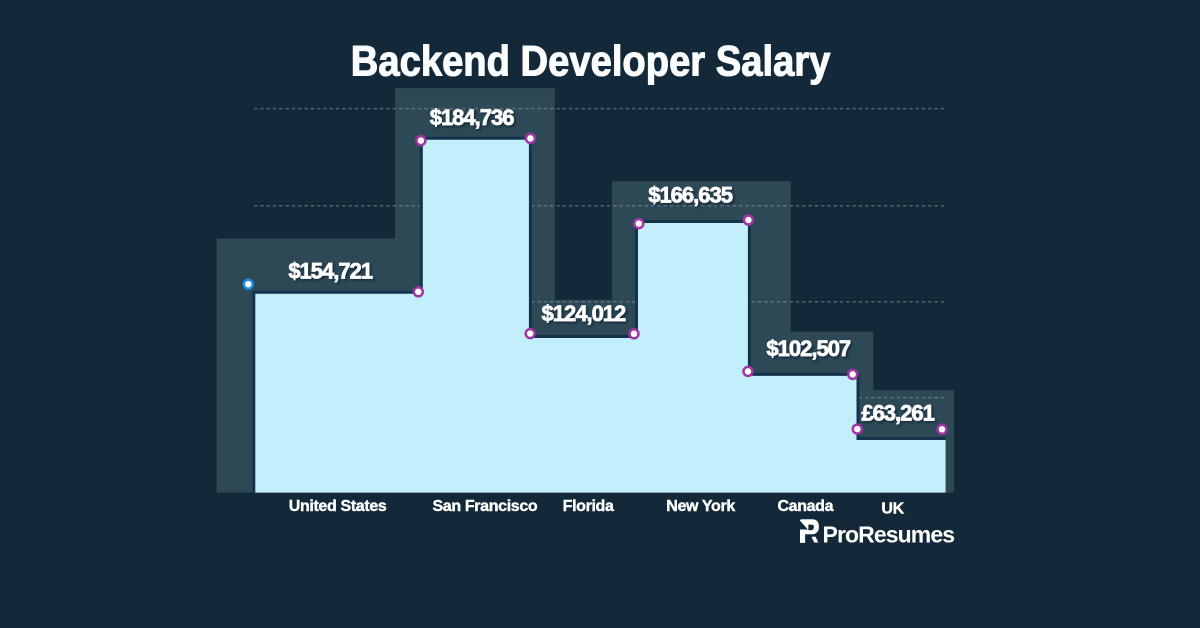  What do you see at coordinates (808, 348) in the screenshot?
I see `svg-text: $102,507` at bounding box center [808, 348].